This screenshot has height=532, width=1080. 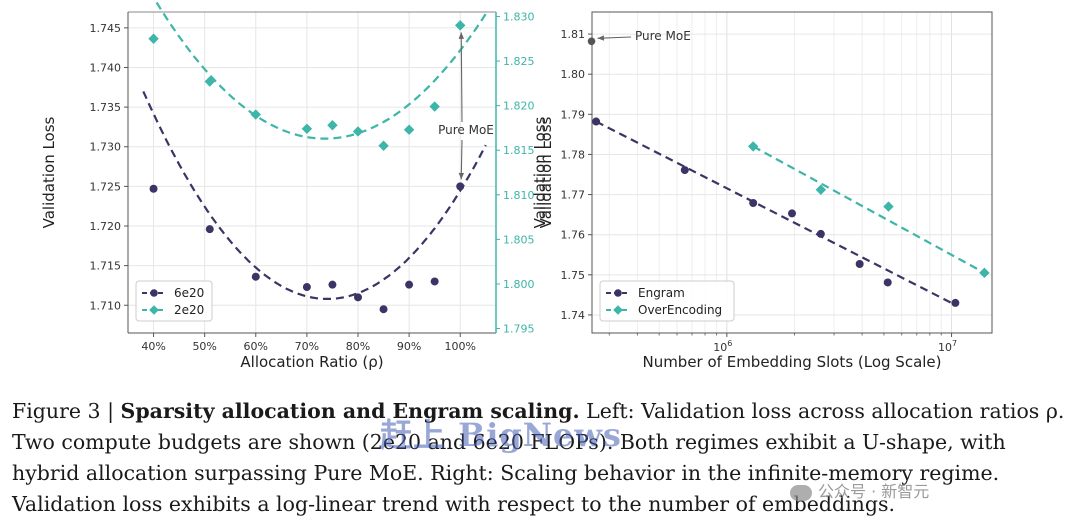 I want to click on y-tick-label: 1.74, so click(x=573, y=315).